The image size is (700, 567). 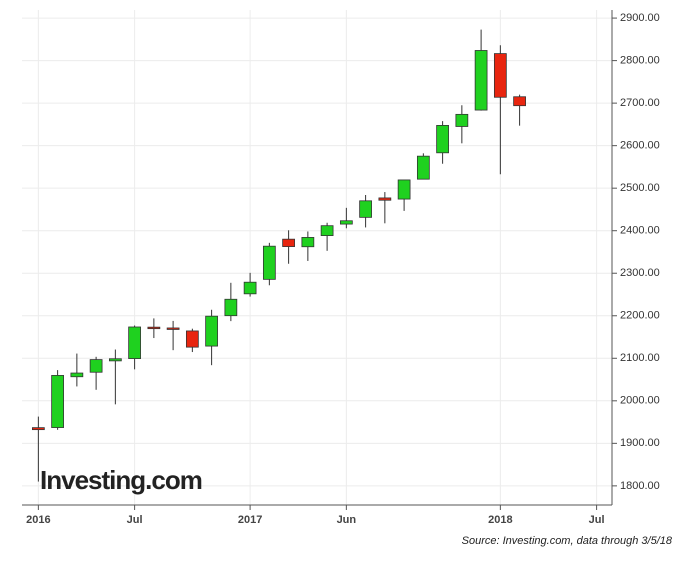 What do you see at coordinates (640, 486) in the screenshot?
I see `y-tick-label: 1800.00` at bounding box center [640, 486].